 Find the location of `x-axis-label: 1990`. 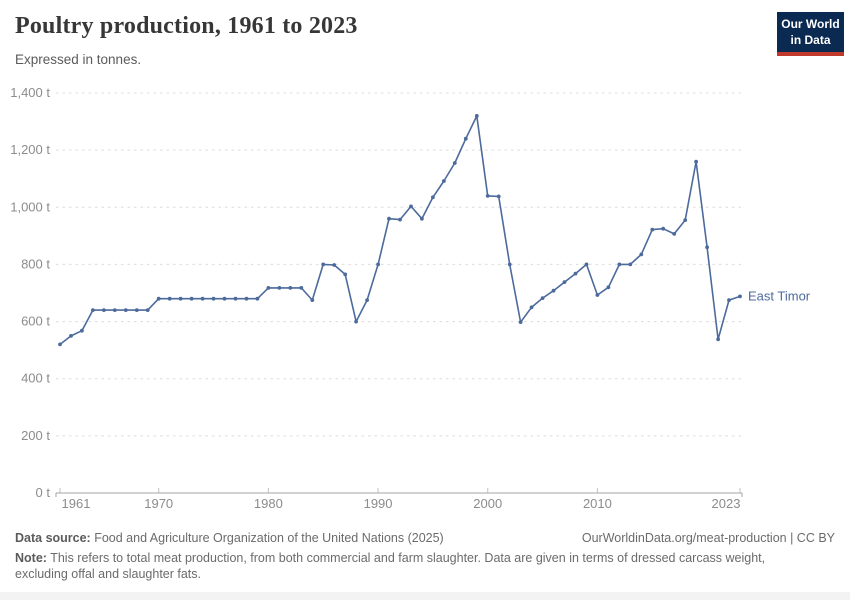

x-axis-label: 1990 is located at coordinates (378, 503).